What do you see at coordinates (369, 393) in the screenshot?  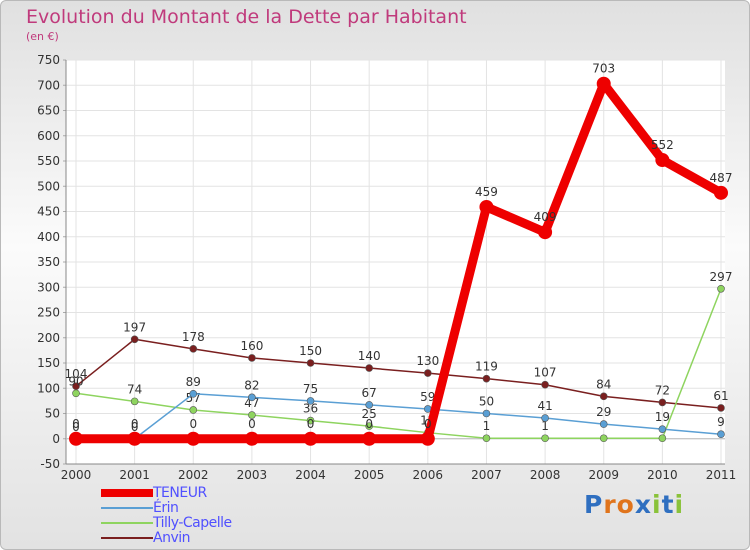 I see `data-label--rin: 67` at bounding box center [369, 393].